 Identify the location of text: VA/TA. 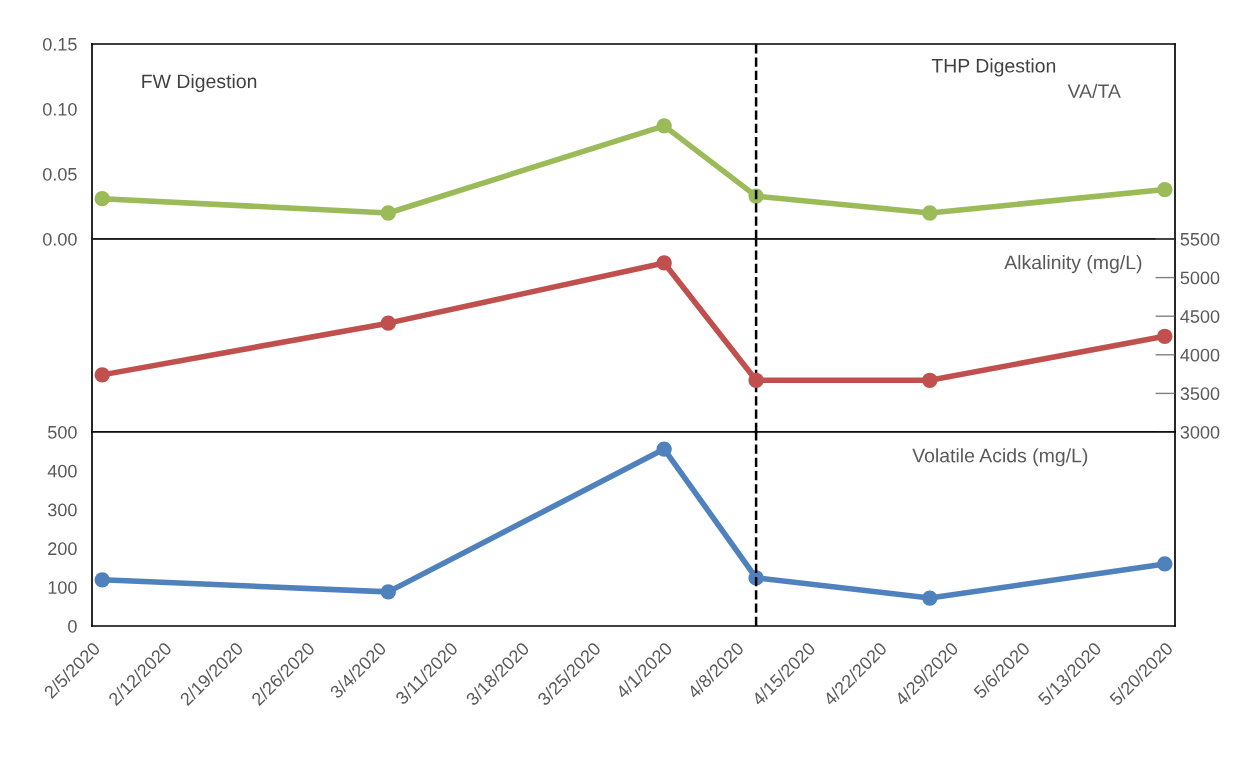
(1094, 90).